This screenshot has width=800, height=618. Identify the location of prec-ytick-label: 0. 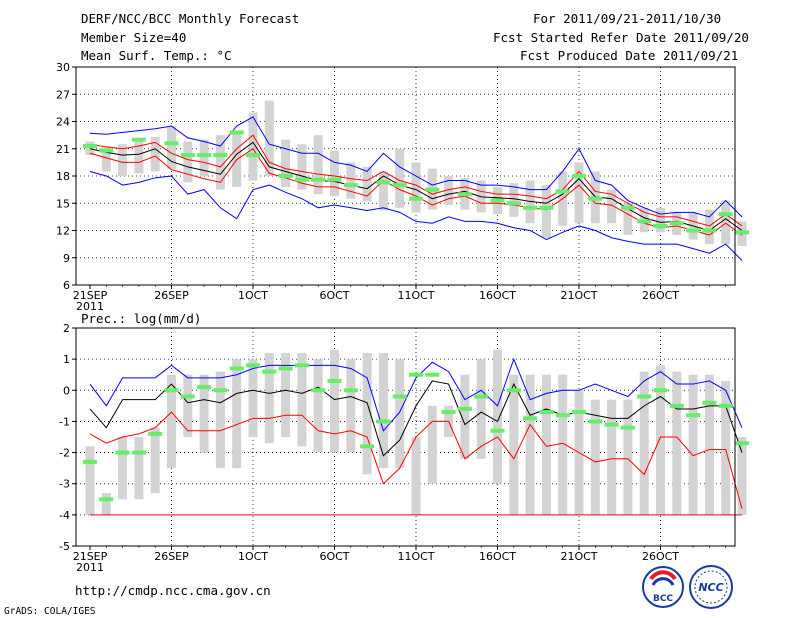
(66, 390).